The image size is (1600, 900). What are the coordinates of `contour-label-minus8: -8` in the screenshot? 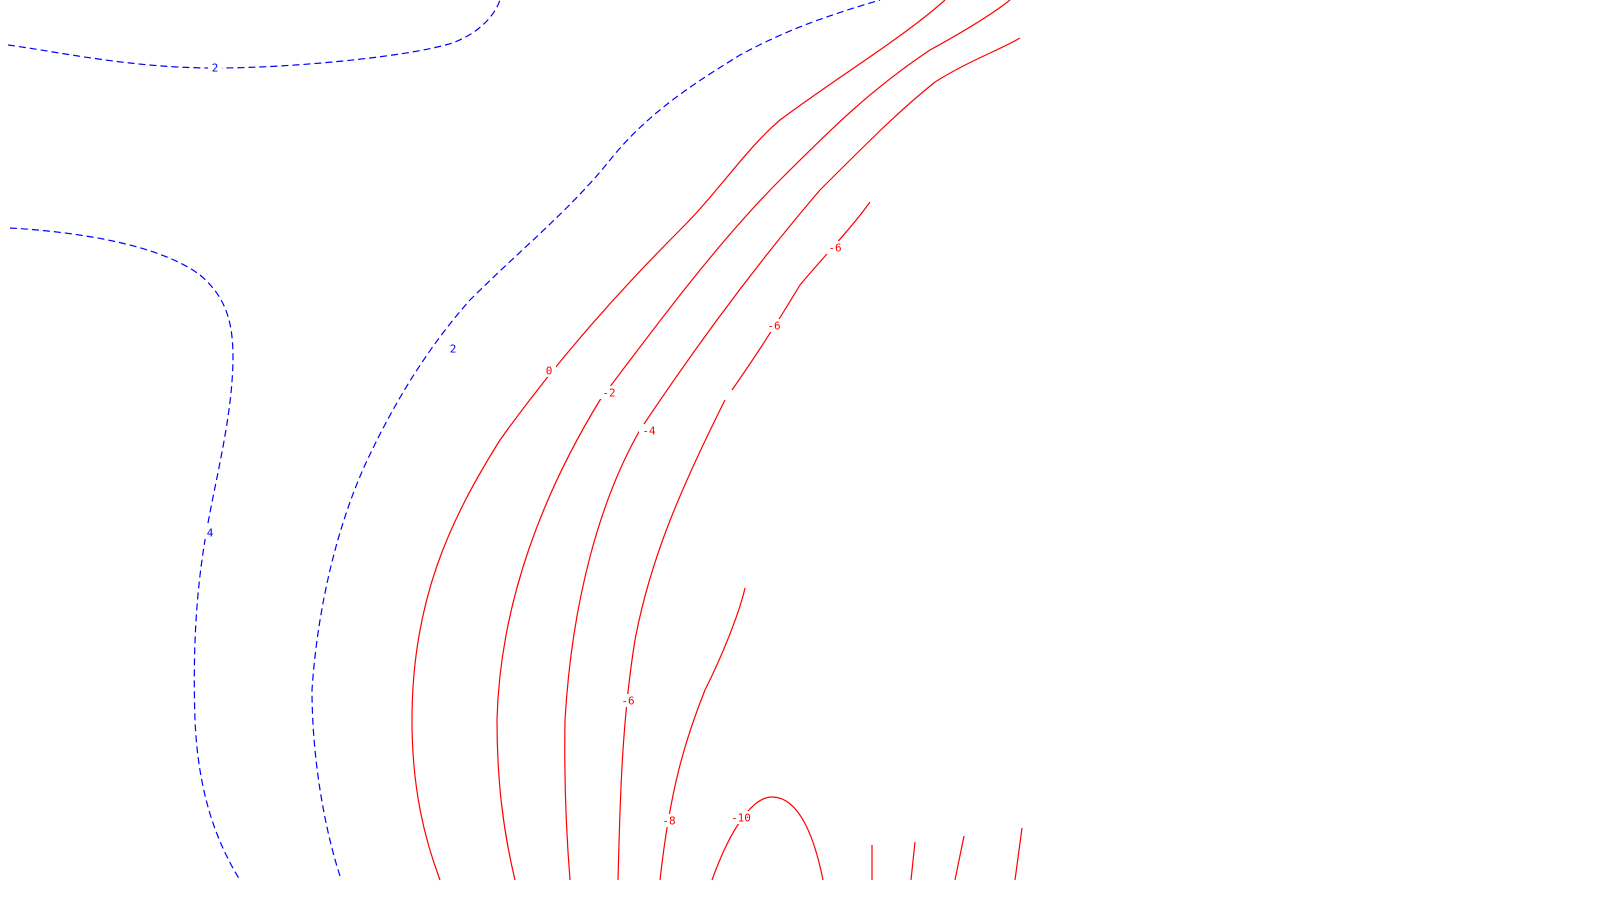 It's located at (668, 821).